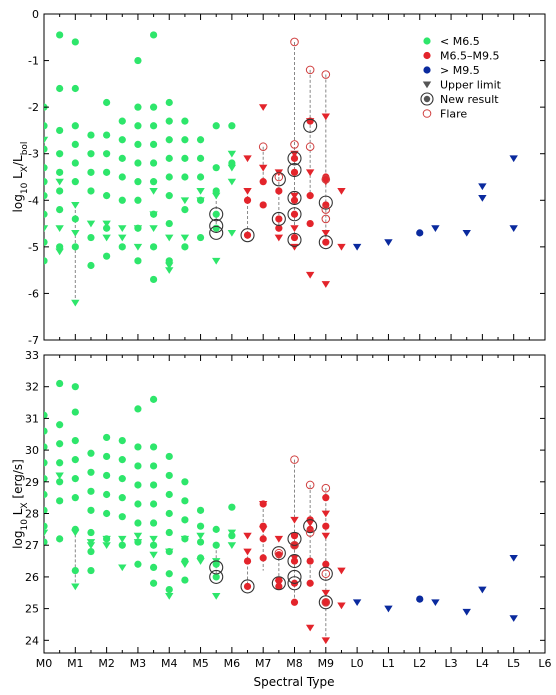 The image size is (556, 695). I want to click on legend-entry: Upper limit, so click(462, 85).